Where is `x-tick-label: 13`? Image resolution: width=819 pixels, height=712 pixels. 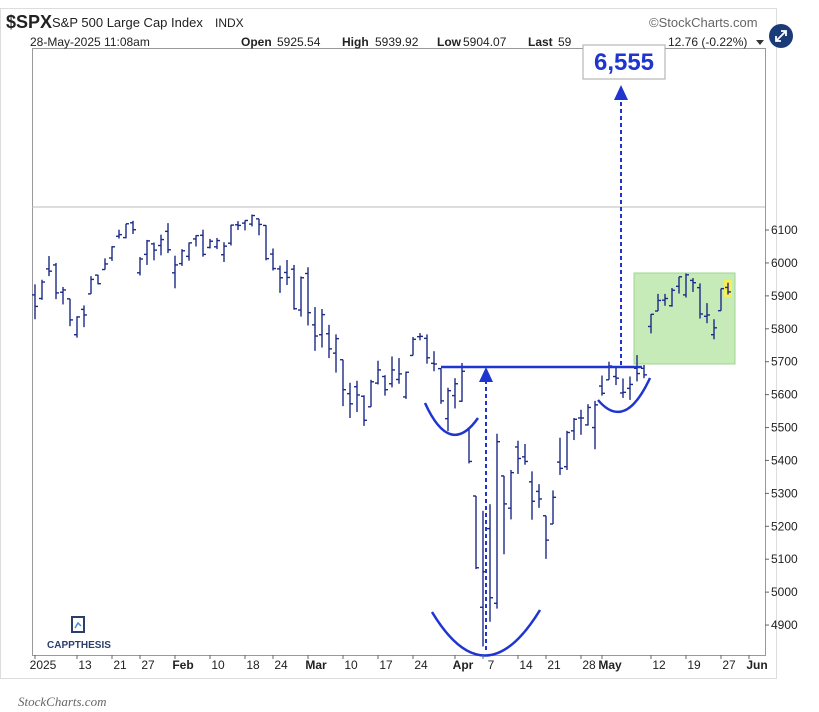 x-tick-label: 13 is located at coordinates (85, 665).